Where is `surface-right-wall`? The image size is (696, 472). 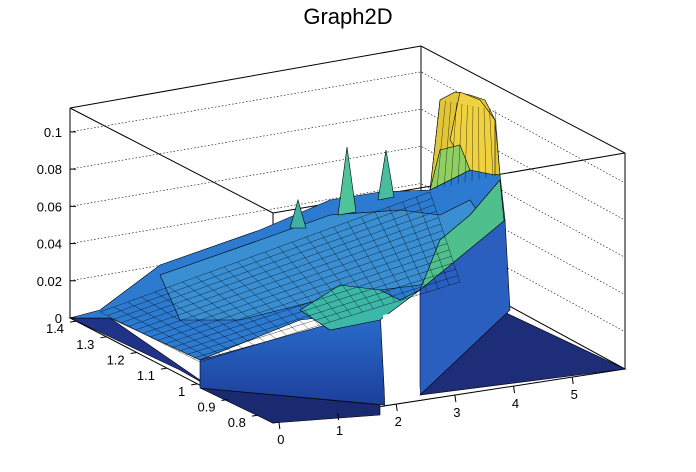 surface-right-wall is located at coordinates (465, 307).